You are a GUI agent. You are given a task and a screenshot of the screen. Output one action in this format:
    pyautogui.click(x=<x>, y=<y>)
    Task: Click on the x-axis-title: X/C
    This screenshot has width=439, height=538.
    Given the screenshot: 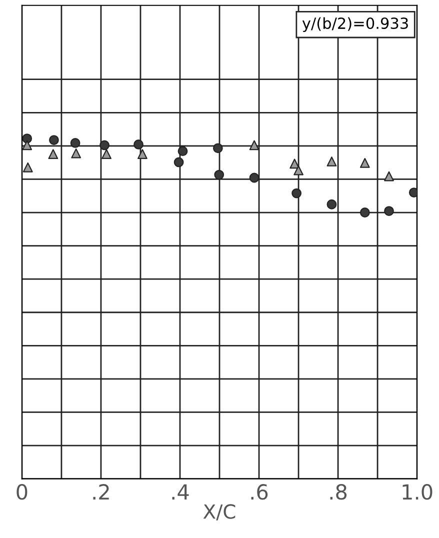 What is the action you would take?
    pyautogui.click(x=219, y=512)
    